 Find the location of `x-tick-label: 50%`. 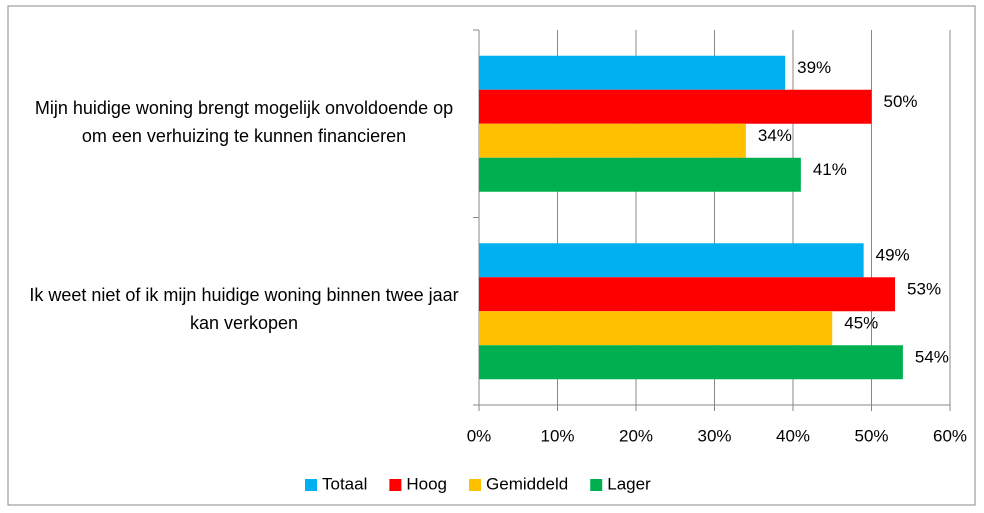

x-tick-label: 50% is located at coordinates (871, 435).